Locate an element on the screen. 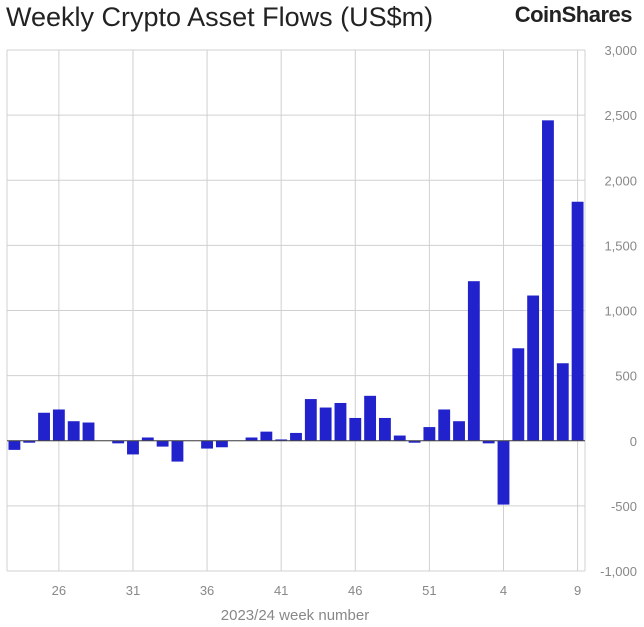  y-tick-label: 1,500 is located at coordinates (620, 245).